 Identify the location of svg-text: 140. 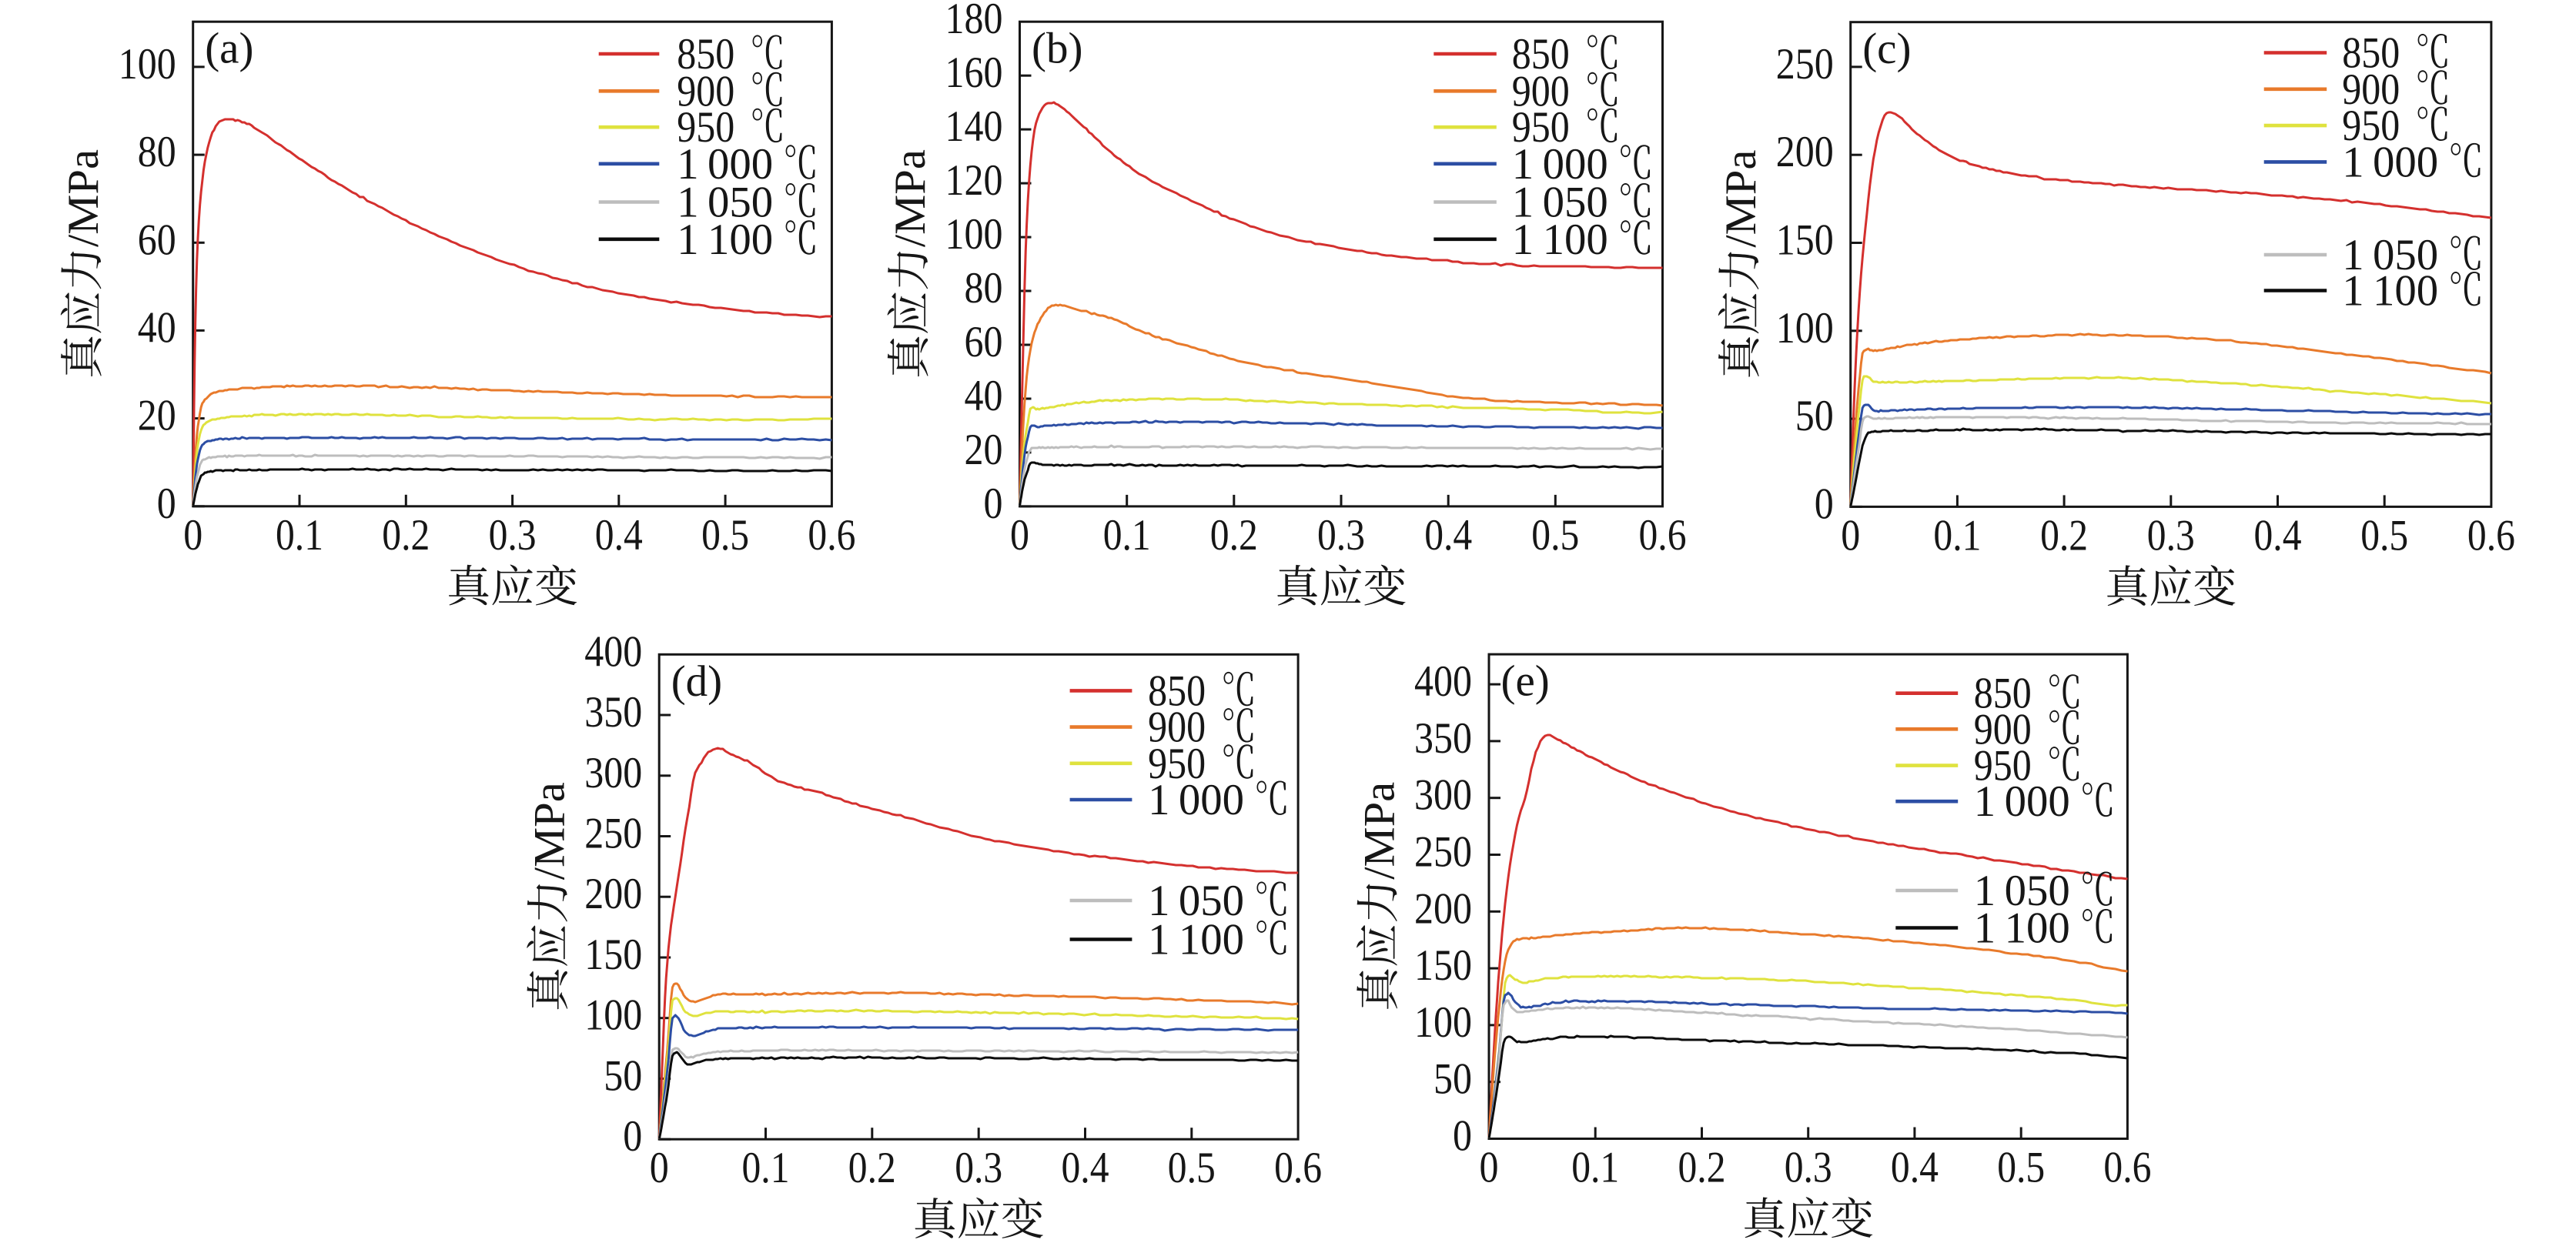
(974, 126).